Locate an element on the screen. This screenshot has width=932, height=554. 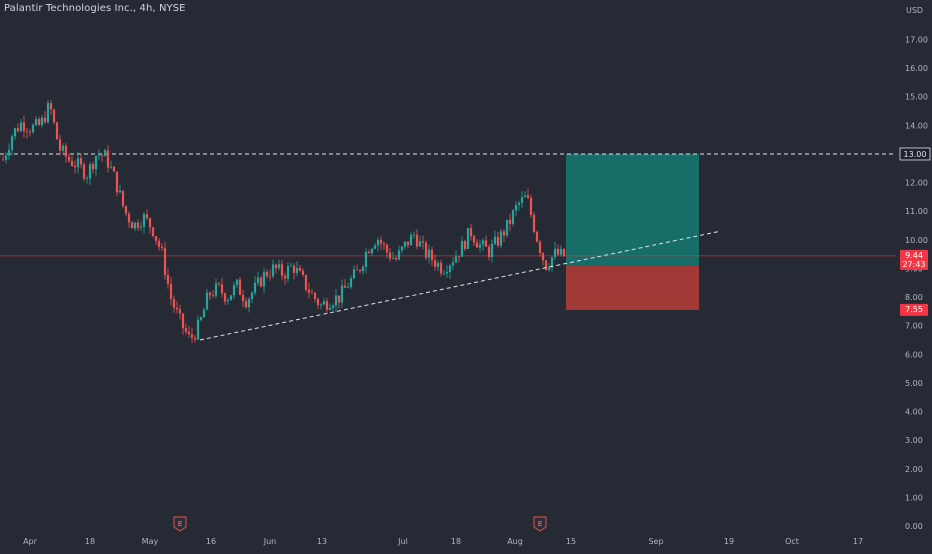
target-price-tag-text: 13.00 is located at coordinates (915, 154).